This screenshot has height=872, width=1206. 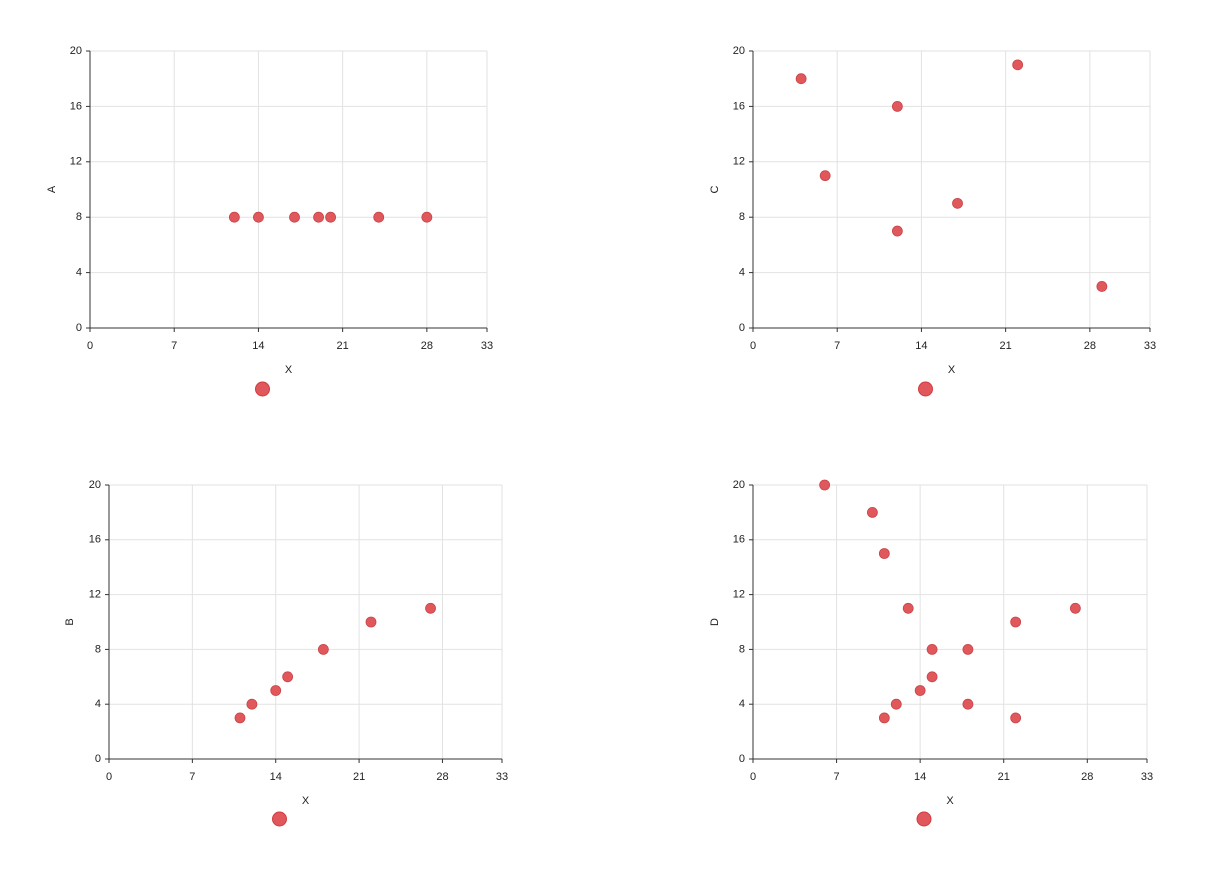 What do you see at coordinates (715, 189) in the screenshot?
I see `y-axis-label: C` at bounding box center [715, 189].